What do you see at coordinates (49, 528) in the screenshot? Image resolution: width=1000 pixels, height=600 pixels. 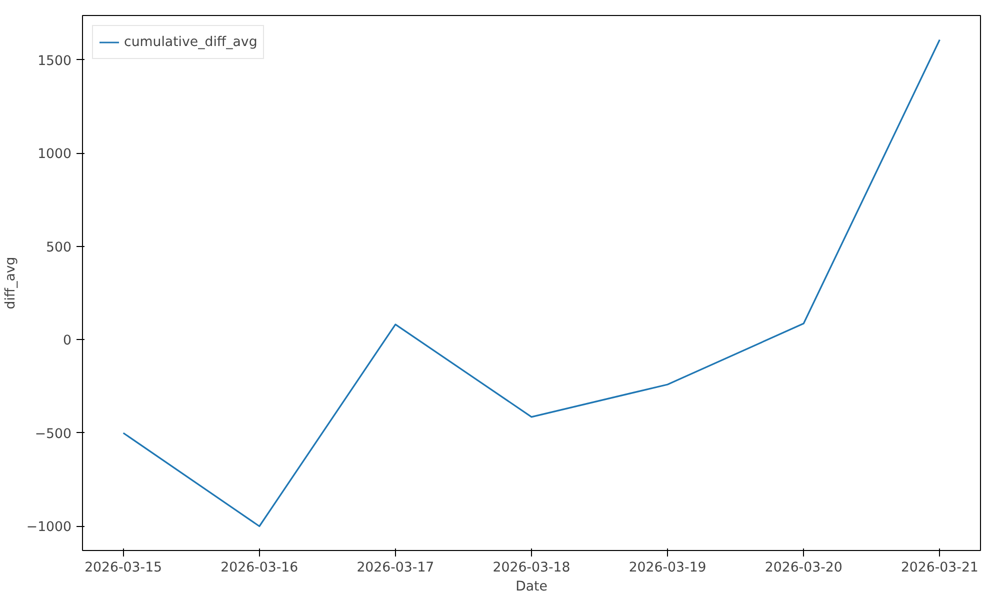 I see `y-tick-label: −1000` at bounding box center [49, 528].